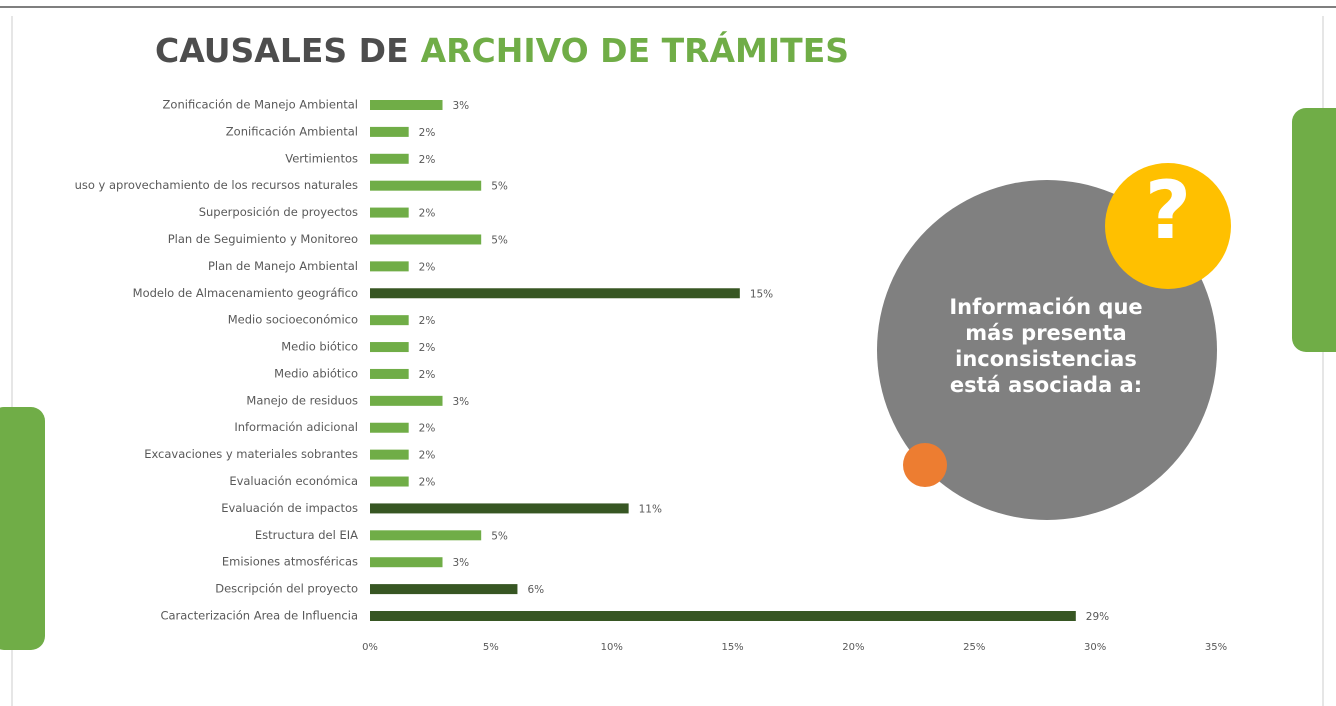 This screenshot has height=706, width=1336. Describe the element at coordinates (316, 373) in the screenshot. I see `y-tick-label: Medio abiótico` at that location.